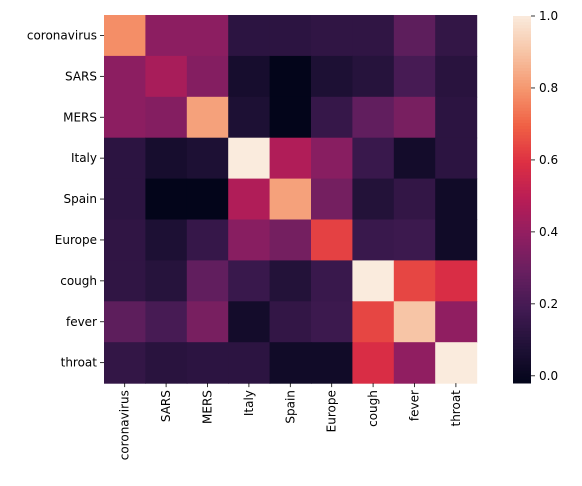  Describe the element at coordinates (80, 199) in the screenshot. I see `y-tick-label: Spain` at that location.